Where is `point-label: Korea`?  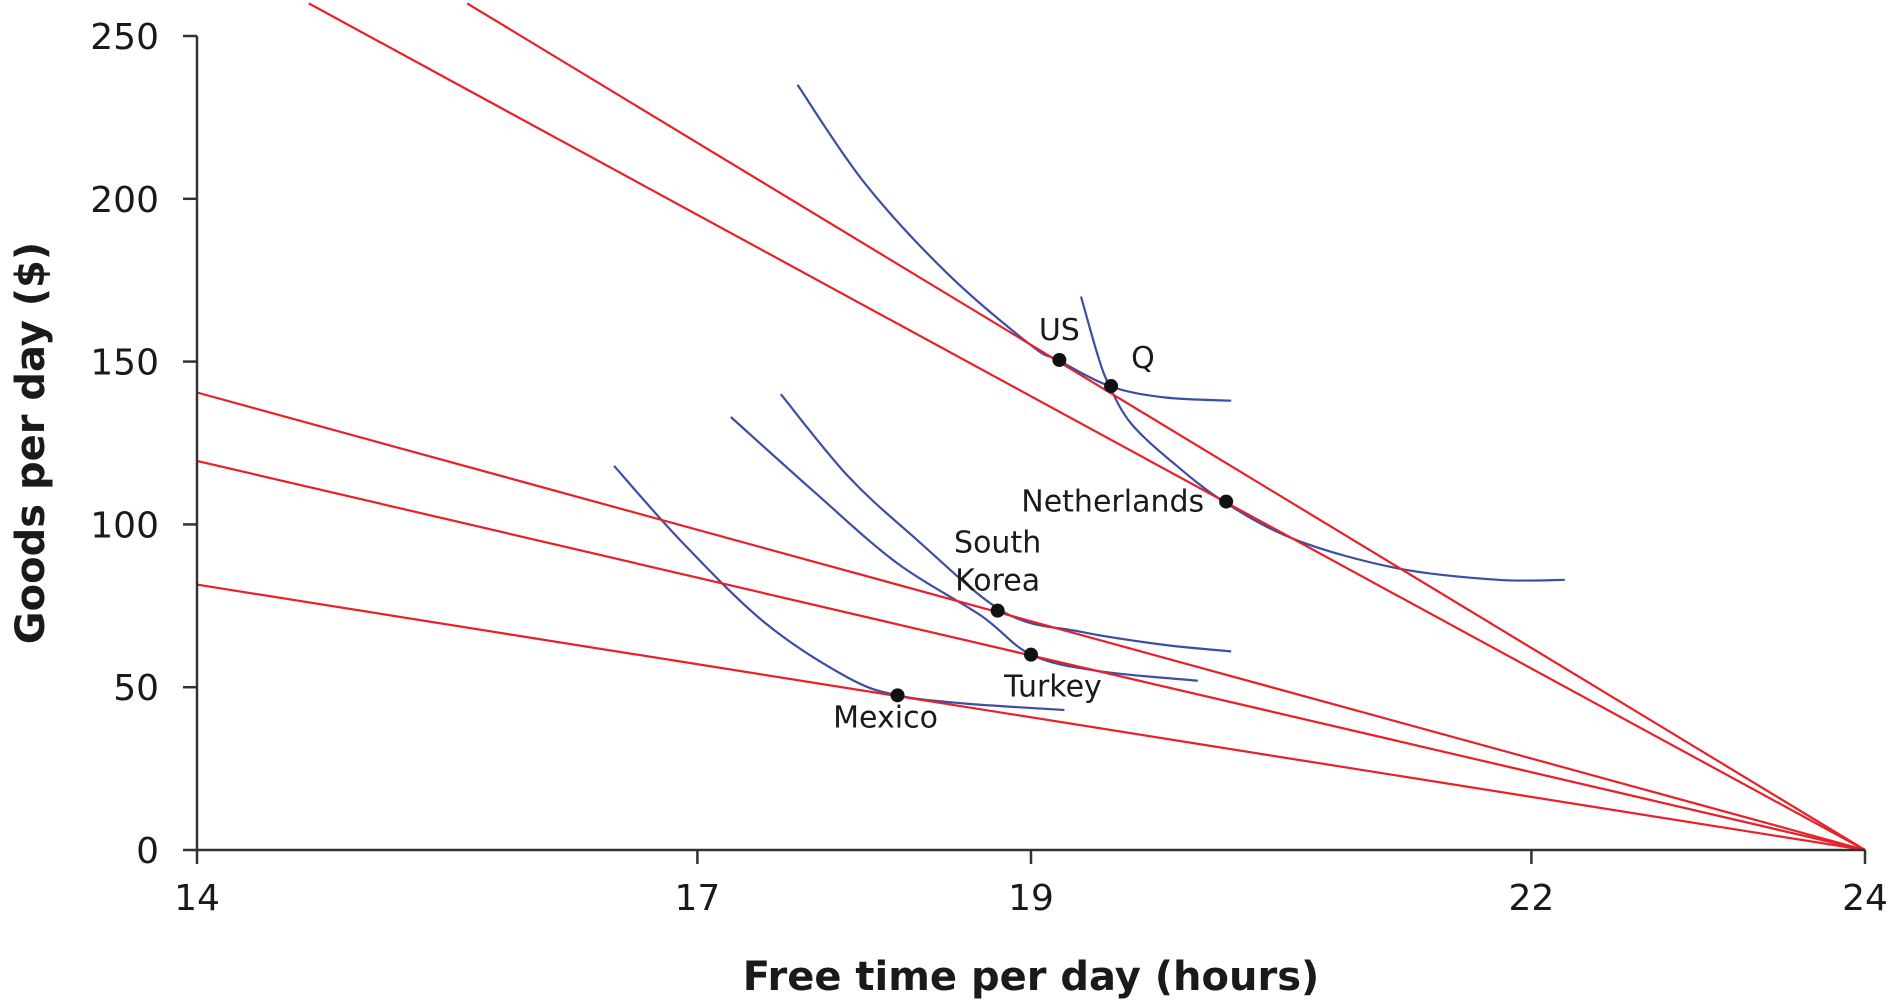 point-label: Korea is located at coordinates (997, 581).